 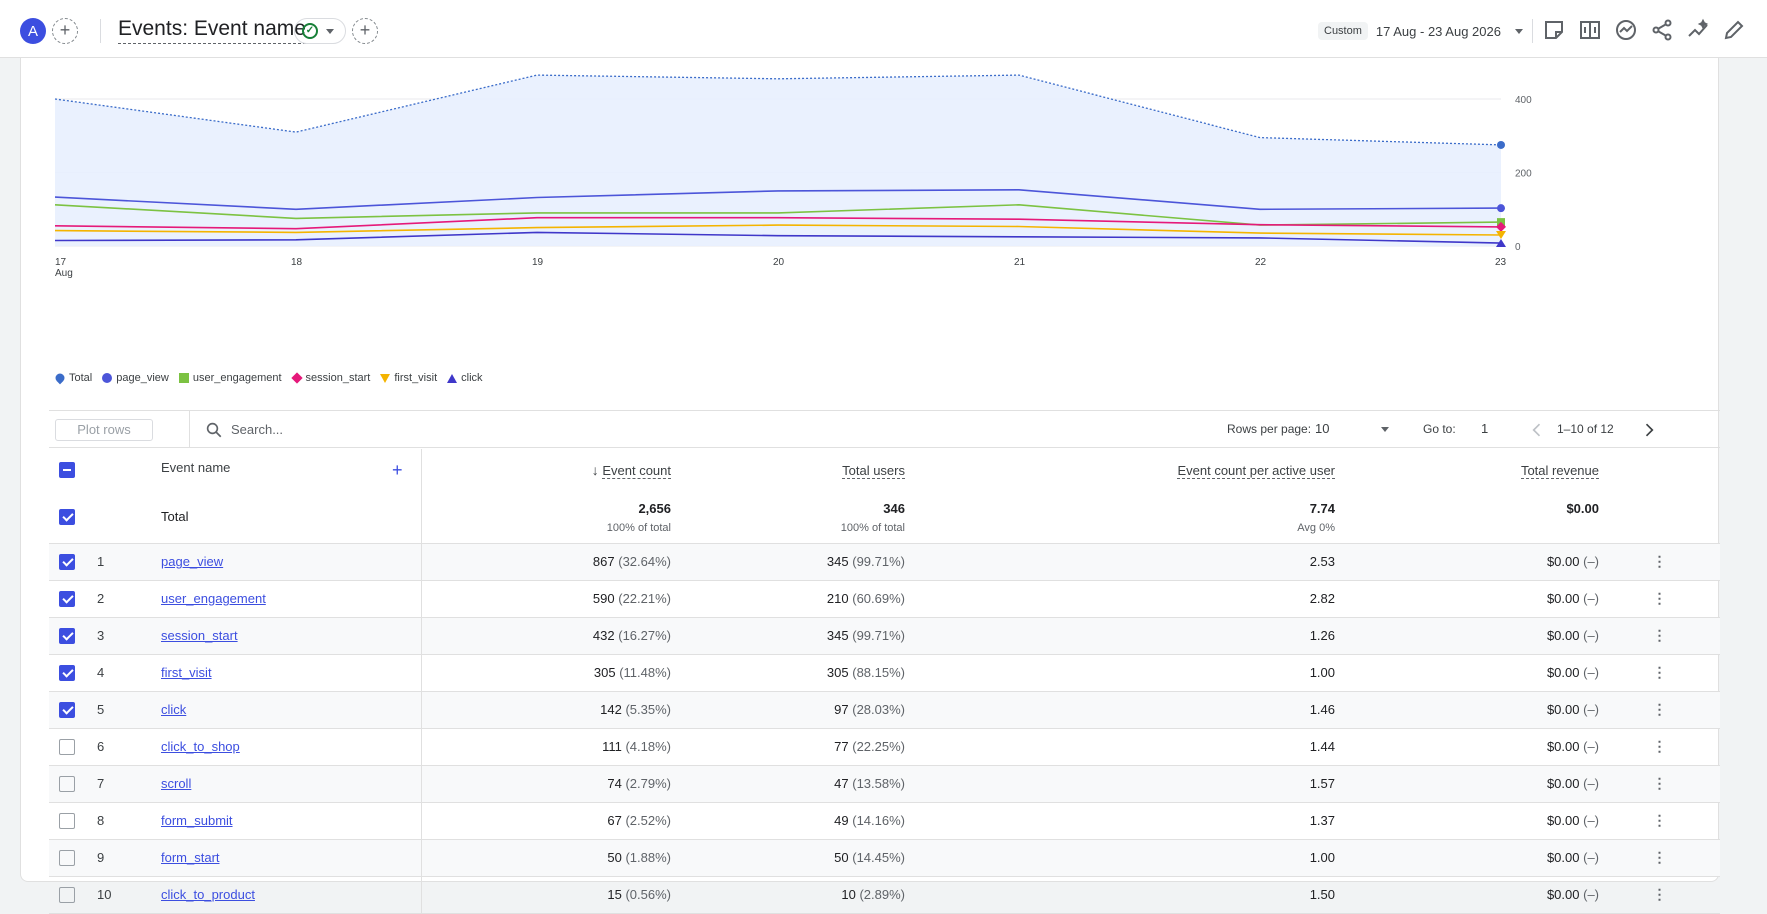 What do you see at coordinates (872, 528) in the screenshot?
I see `total-users-sub: 100% of total` at bounding box center [872, 528].